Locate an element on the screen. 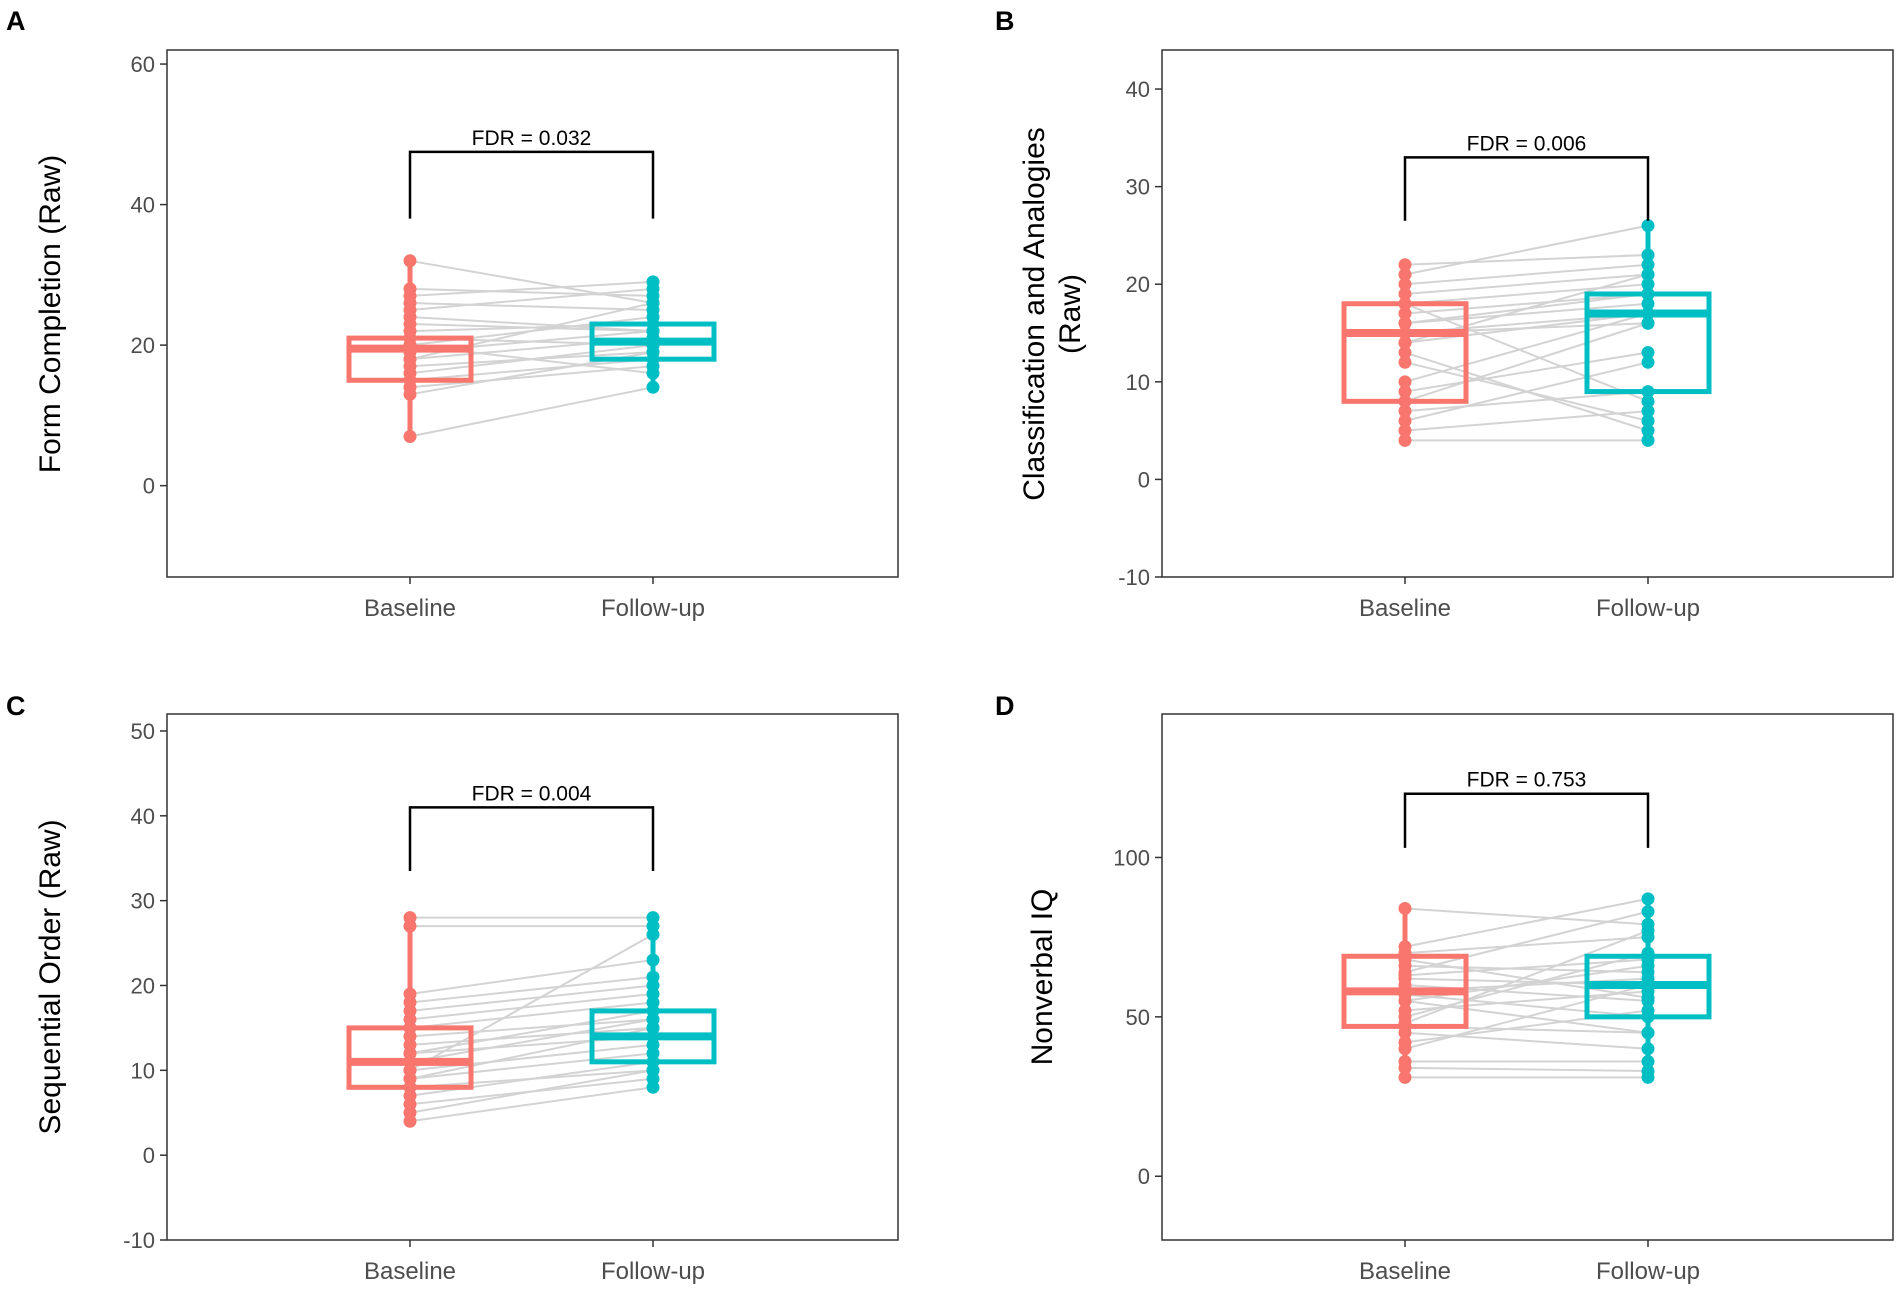  panel-label: D is located at coordinates (1005, 706).